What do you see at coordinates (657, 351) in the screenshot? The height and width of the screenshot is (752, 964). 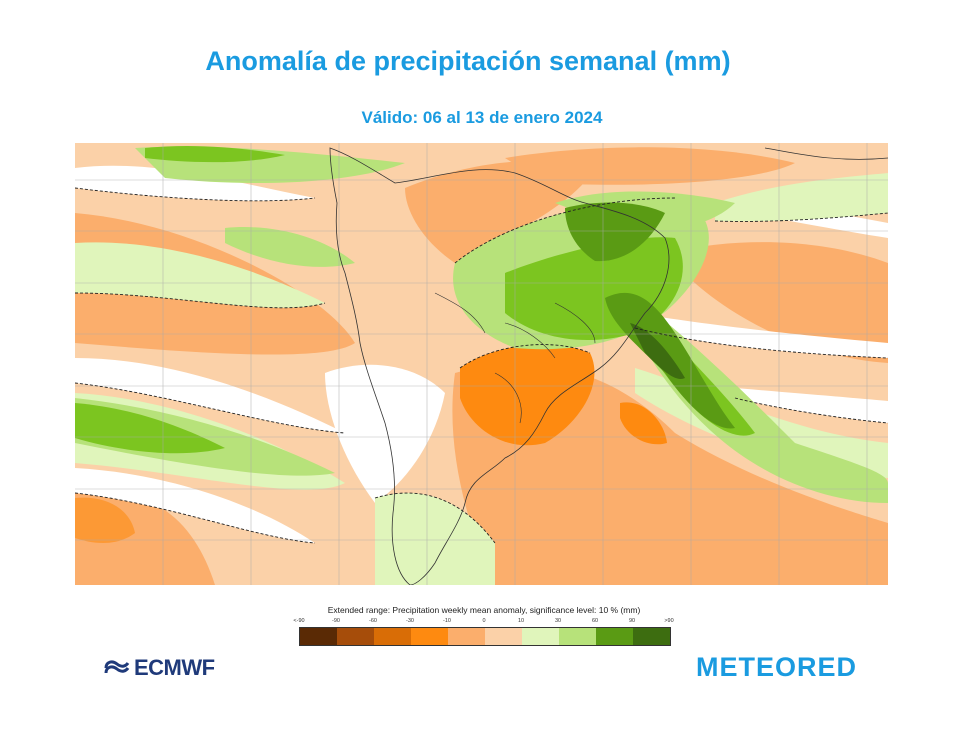 I see `anomaly-area-darkest-green` at bounding box center [657, 351].